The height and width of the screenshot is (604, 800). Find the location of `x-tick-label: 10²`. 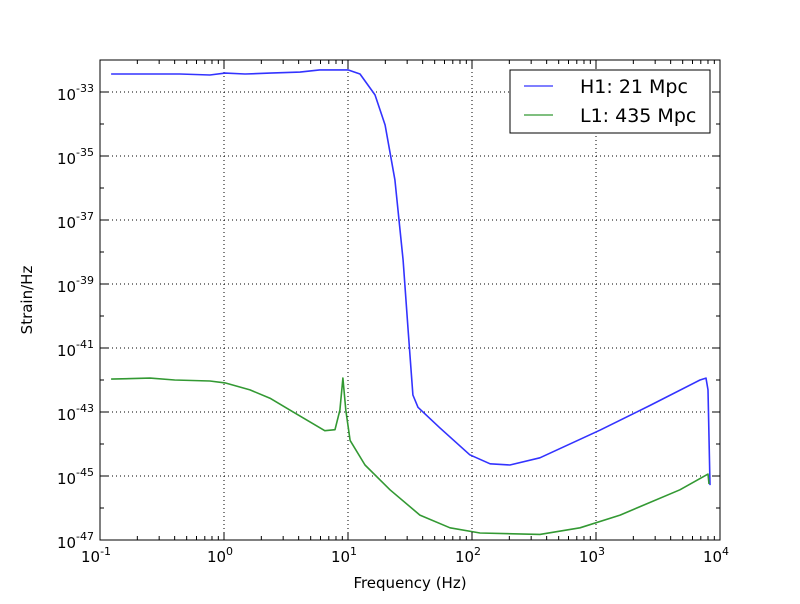

x-tick-label: 10² is located at coordinates (468, 555).